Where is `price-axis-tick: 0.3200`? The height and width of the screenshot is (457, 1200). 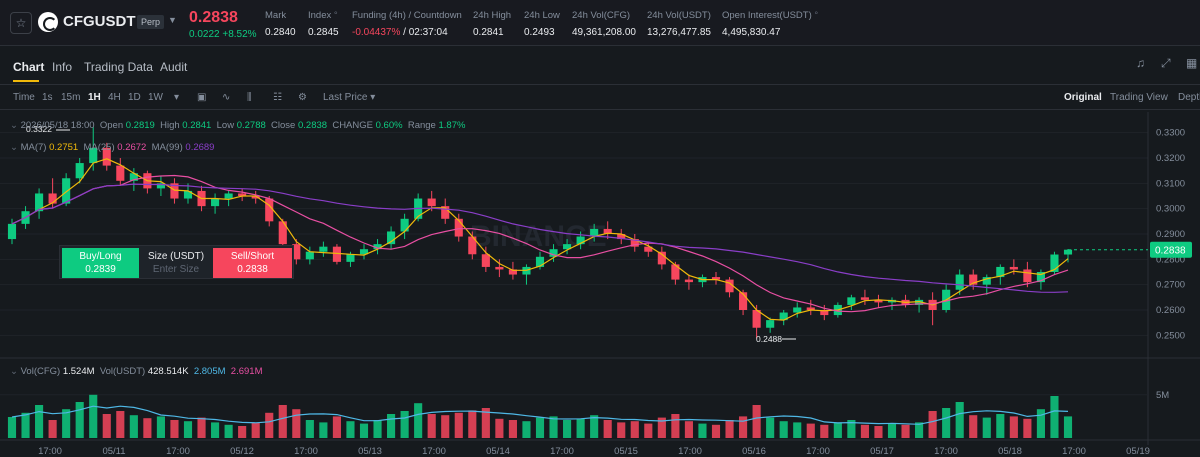
price-axis-tick: 0.3200 is located at coordinates (1170, 158).